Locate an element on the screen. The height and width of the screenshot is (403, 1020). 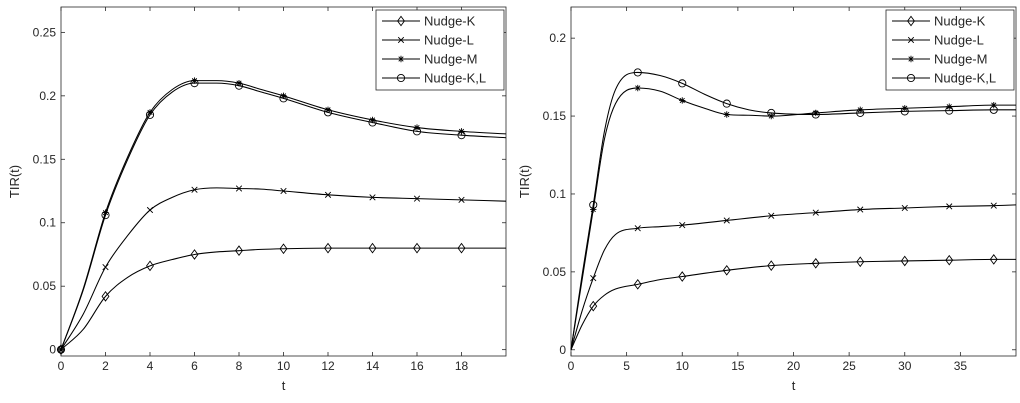
chart-1-x-tick-label: 2 is located at coordinates (105, 366).